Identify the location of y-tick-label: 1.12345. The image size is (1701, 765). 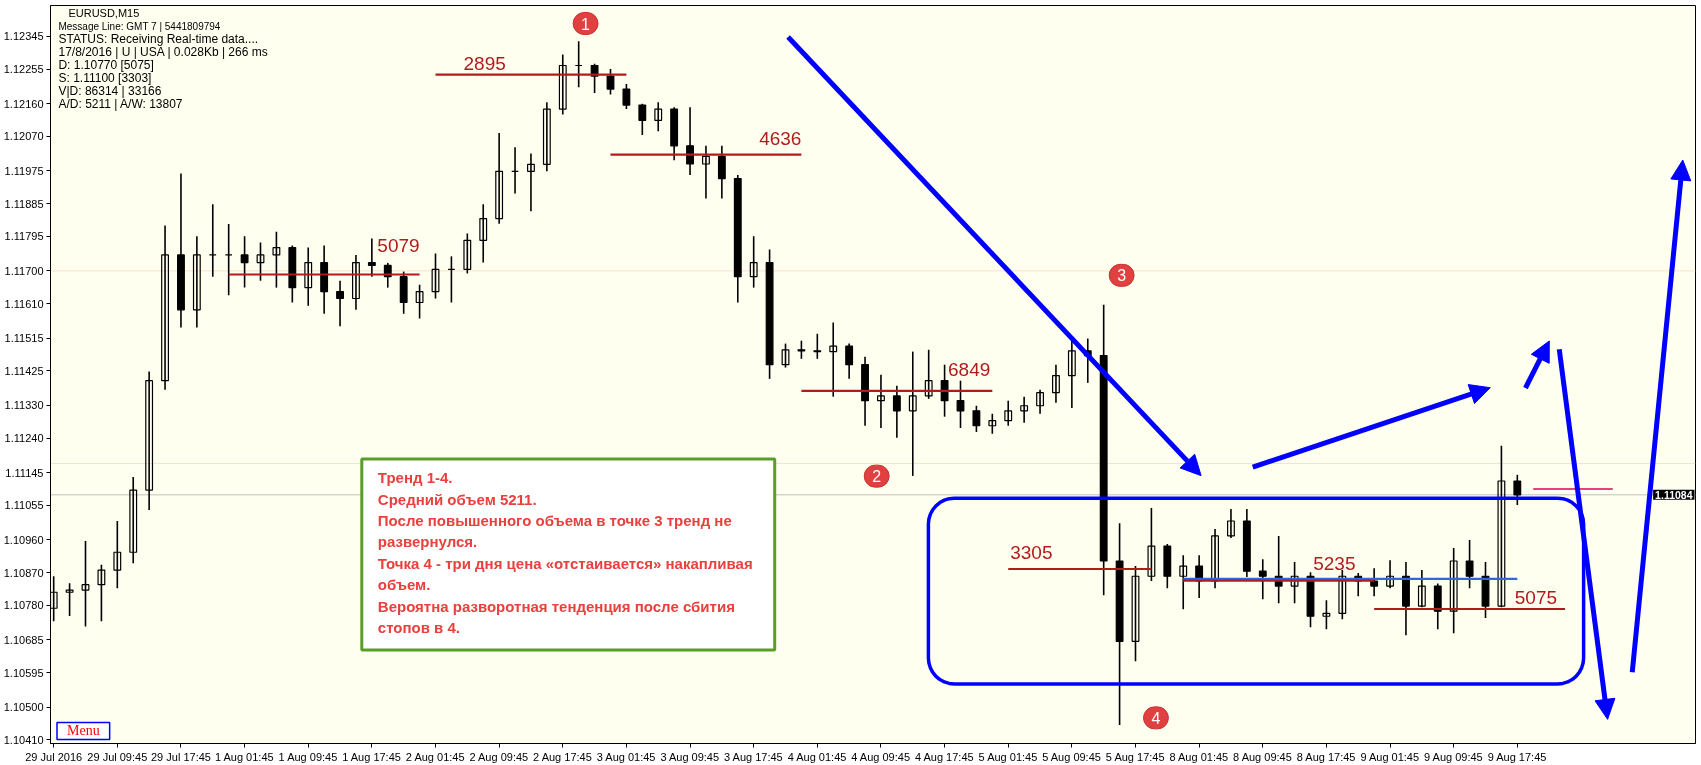
(23, 36).